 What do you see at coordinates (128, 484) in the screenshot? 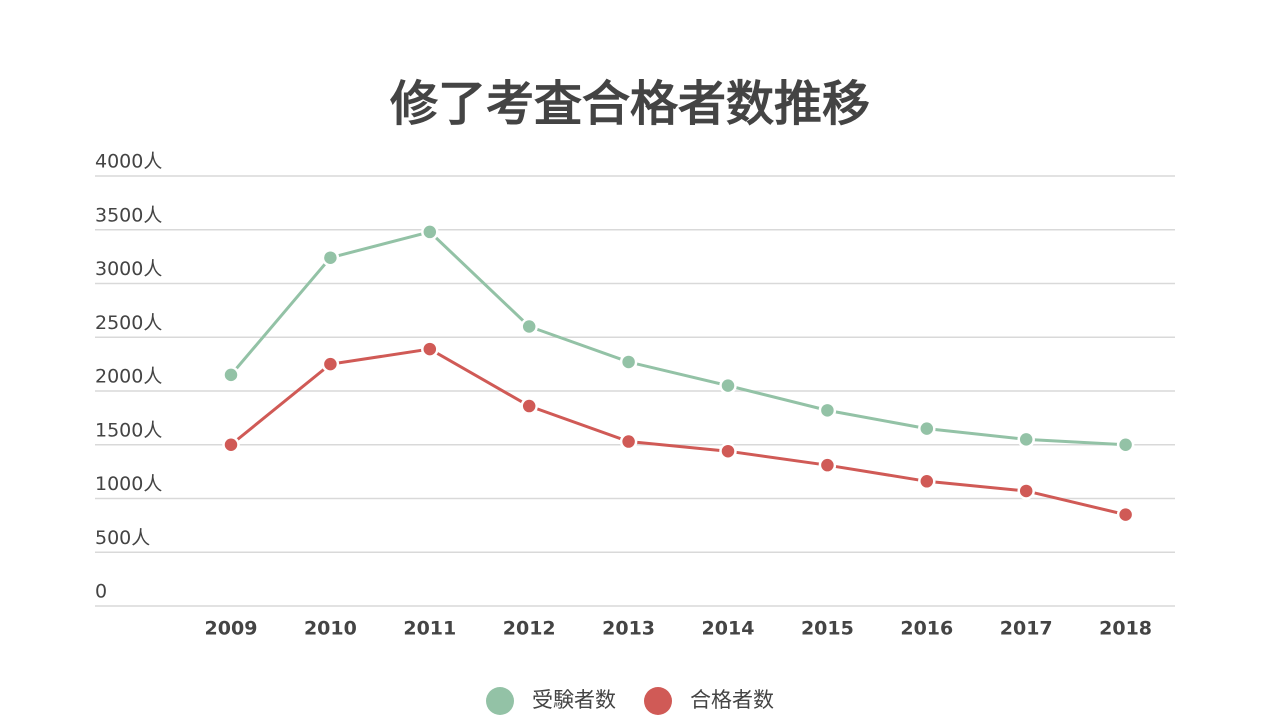
I see `y-tick-label: 1000人` at bounding box center [128, 484].